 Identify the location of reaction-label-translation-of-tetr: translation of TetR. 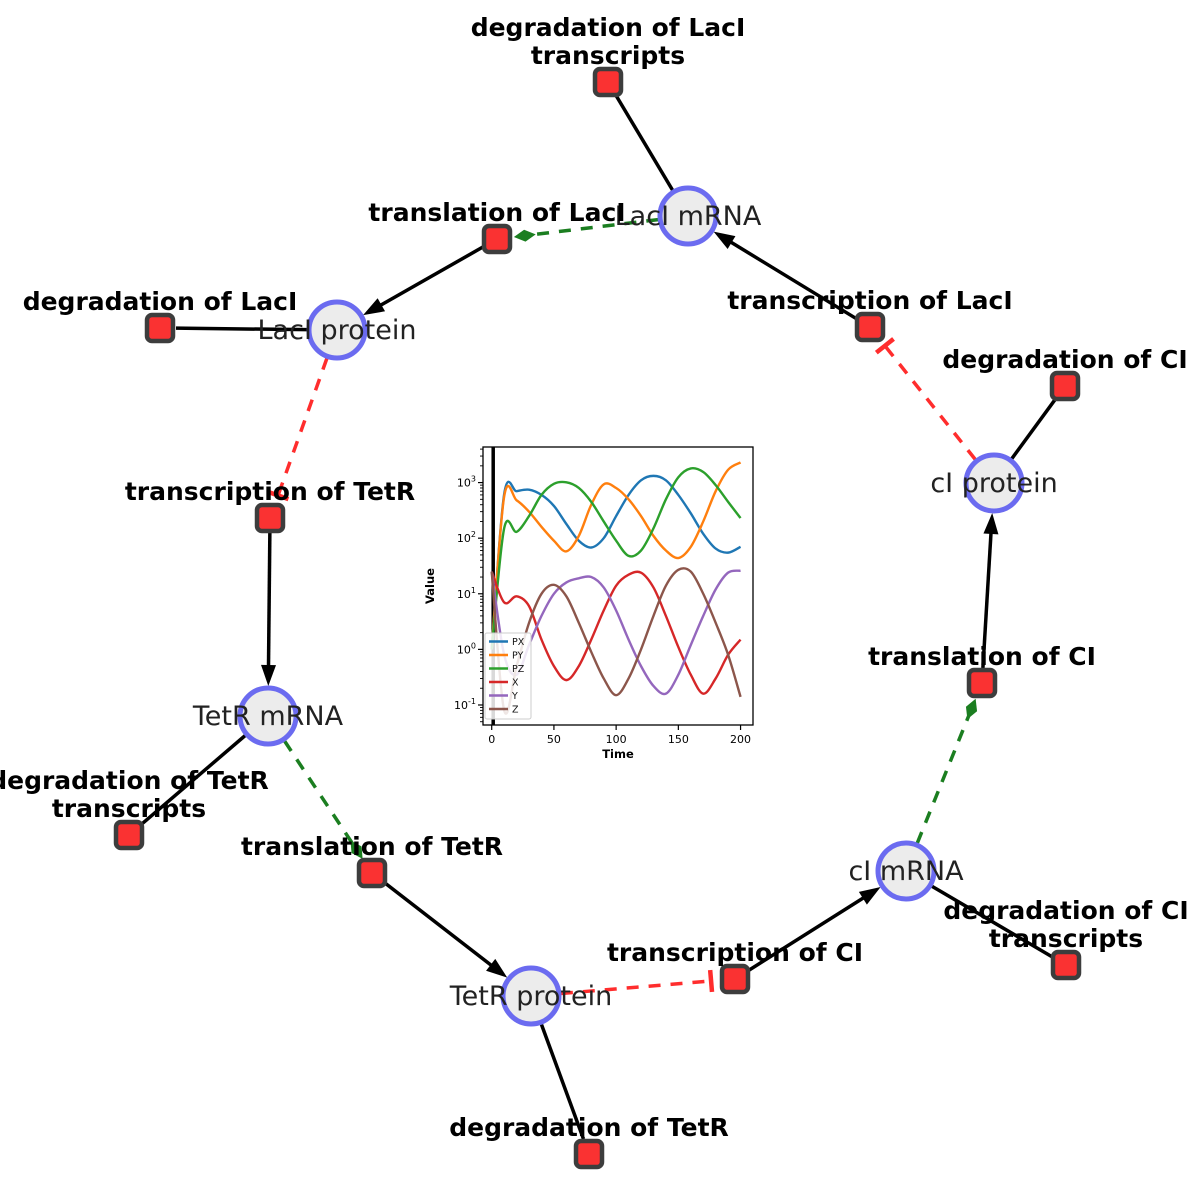
(372, 846).